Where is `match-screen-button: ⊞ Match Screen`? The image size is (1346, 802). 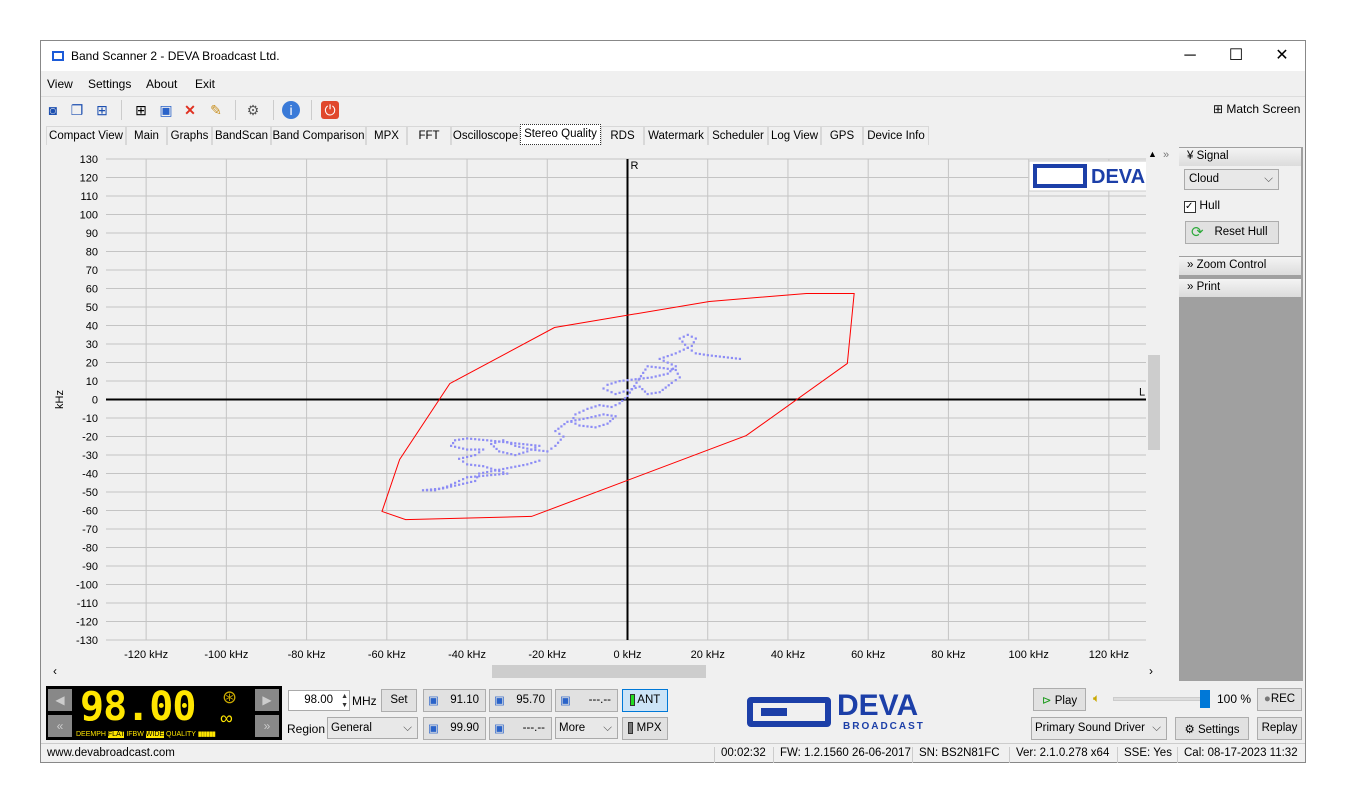 match-screen-button: ⊞ Match Screen is located at coordinates (1256, 109).